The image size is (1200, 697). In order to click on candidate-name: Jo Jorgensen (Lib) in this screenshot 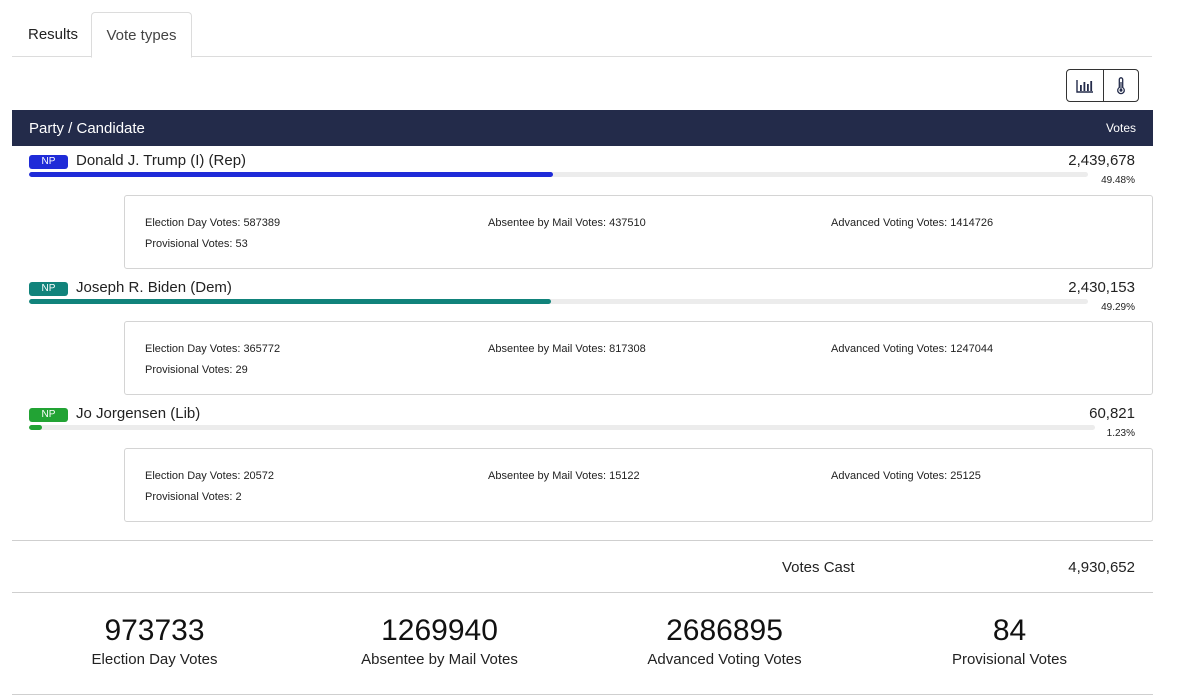, I will do `click(138, 413)`.